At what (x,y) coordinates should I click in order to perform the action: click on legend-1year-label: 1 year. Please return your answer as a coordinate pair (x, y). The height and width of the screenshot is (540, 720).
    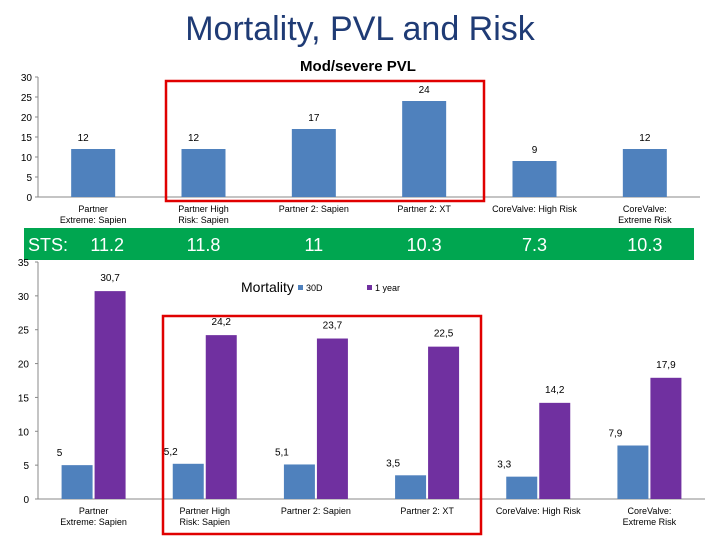
    Looking at the image, I should click on (387, 288).